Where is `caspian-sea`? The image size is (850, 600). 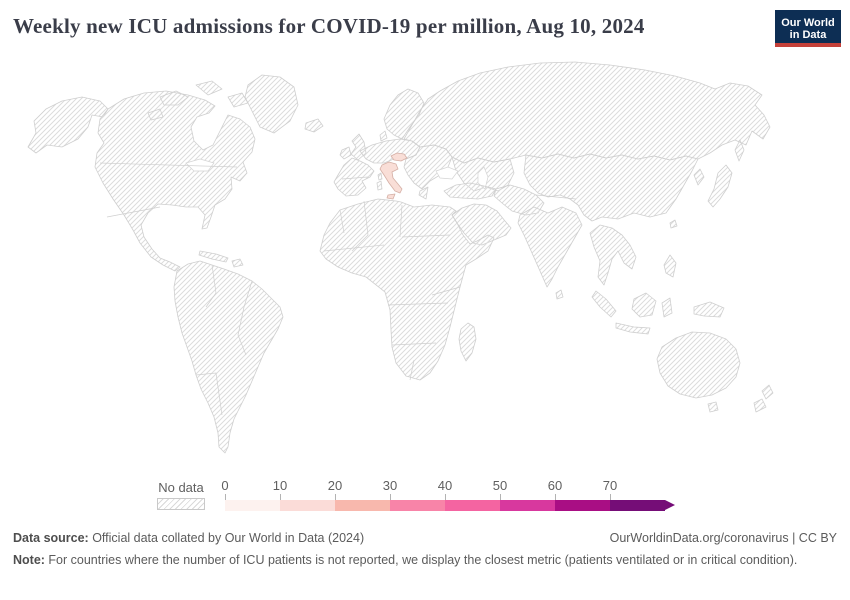
caspian-sea is located at coordinates (483, 178).